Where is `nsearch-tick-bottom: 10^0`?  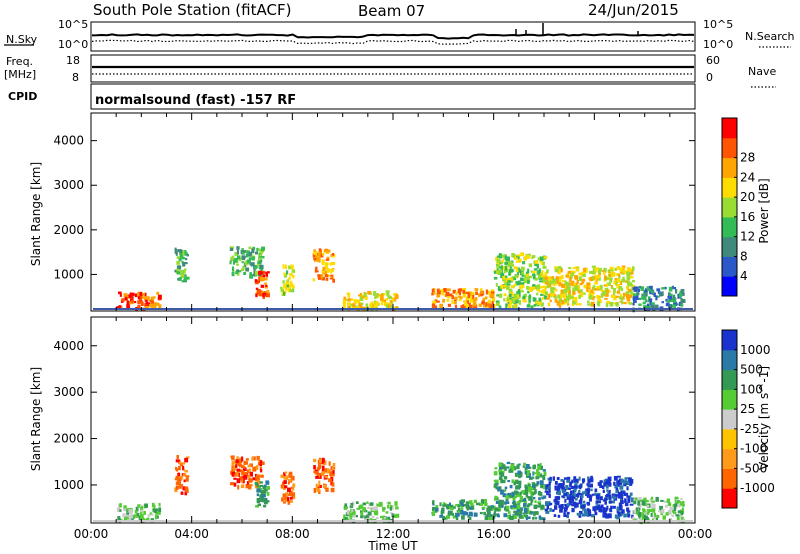 nsearch-tick-bottom: 10^0 is located at coordinates (718, 44).